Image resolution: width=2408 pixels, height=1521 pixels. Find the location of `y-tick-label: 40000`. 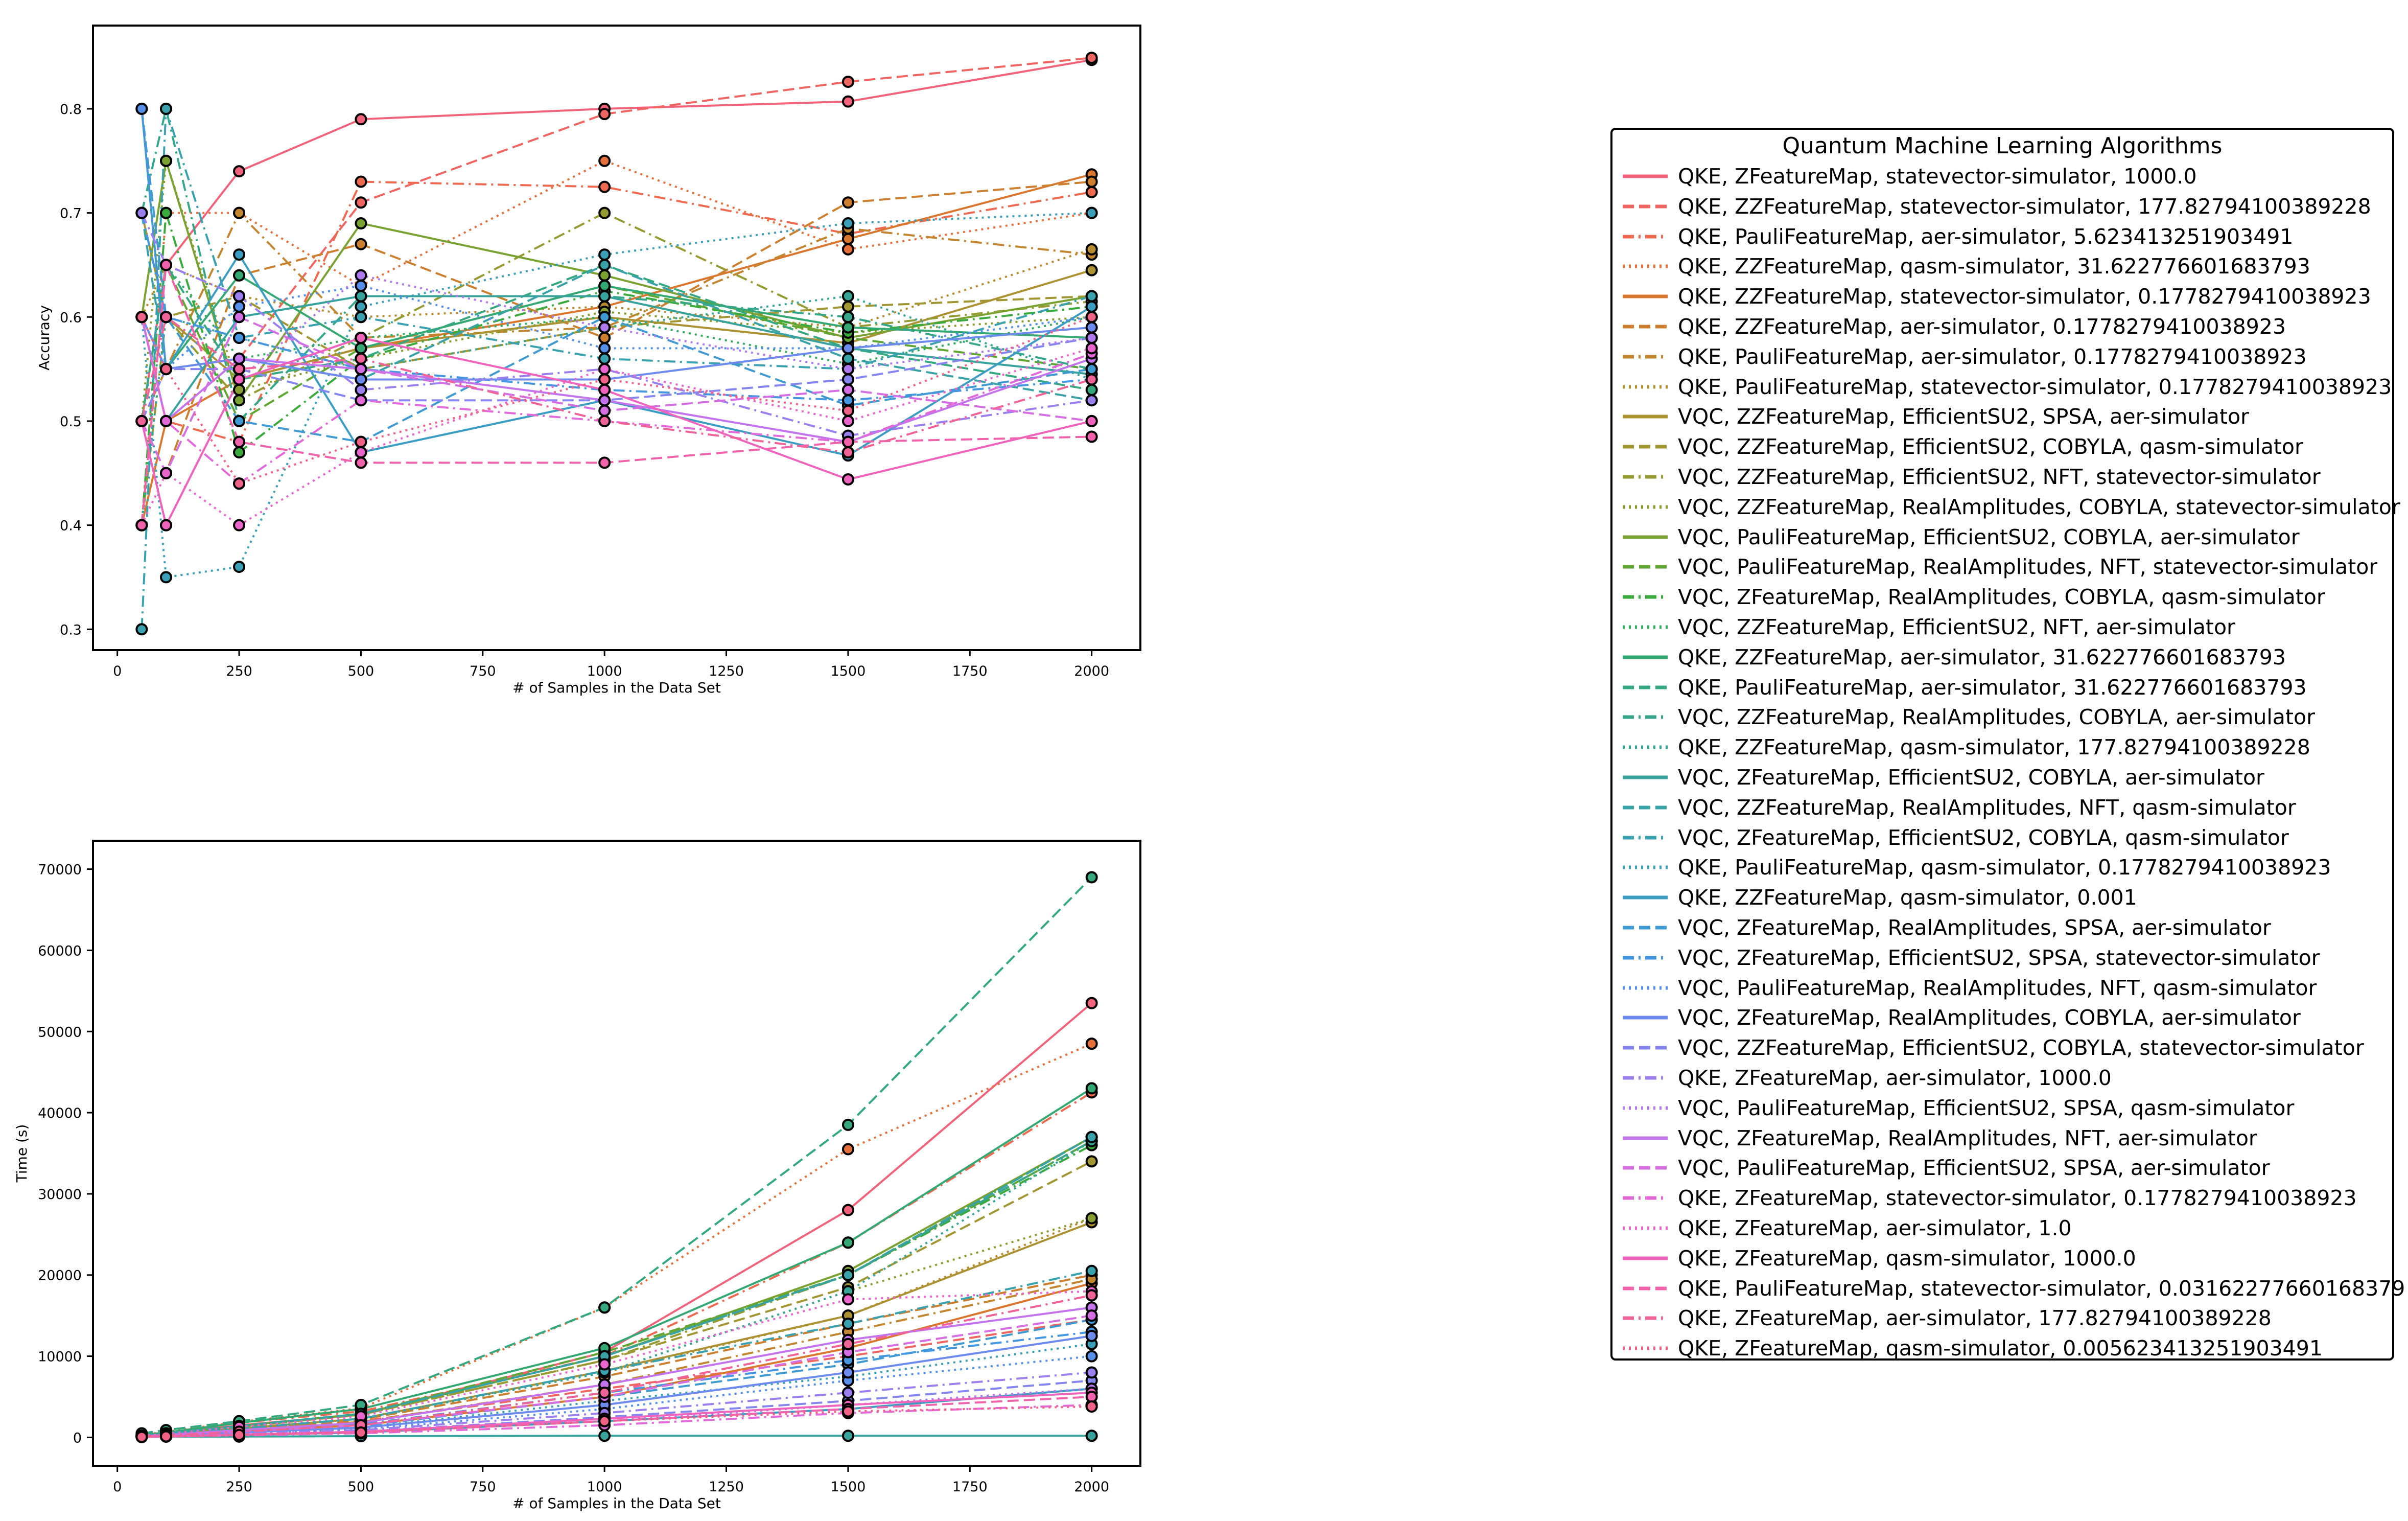

y-tick-label: 40000 is located at coordinates (60, 1113).